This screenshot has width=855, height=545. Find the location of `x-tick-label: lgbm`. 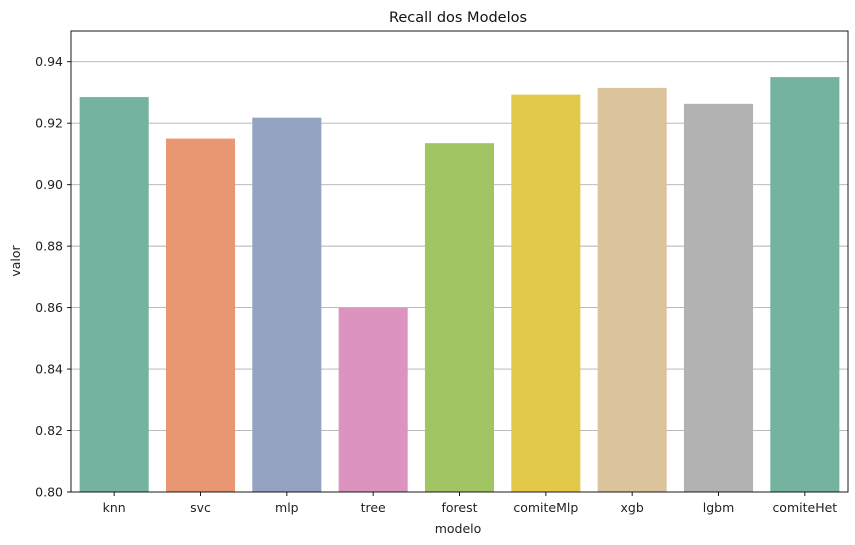

x-tick-label: lgbm is located at coordinates (719, 507).